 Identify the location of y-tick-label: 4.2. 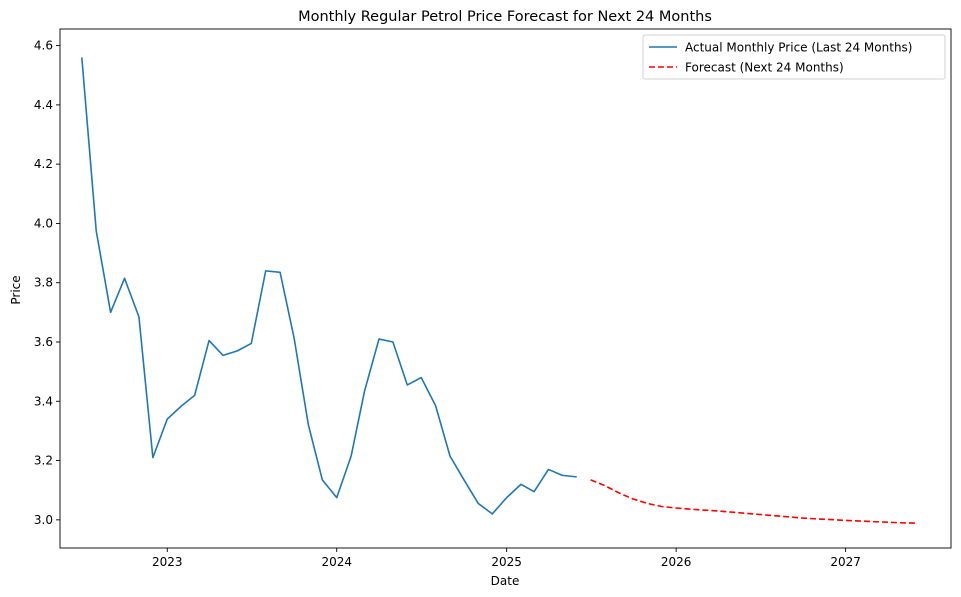
(43, 164).